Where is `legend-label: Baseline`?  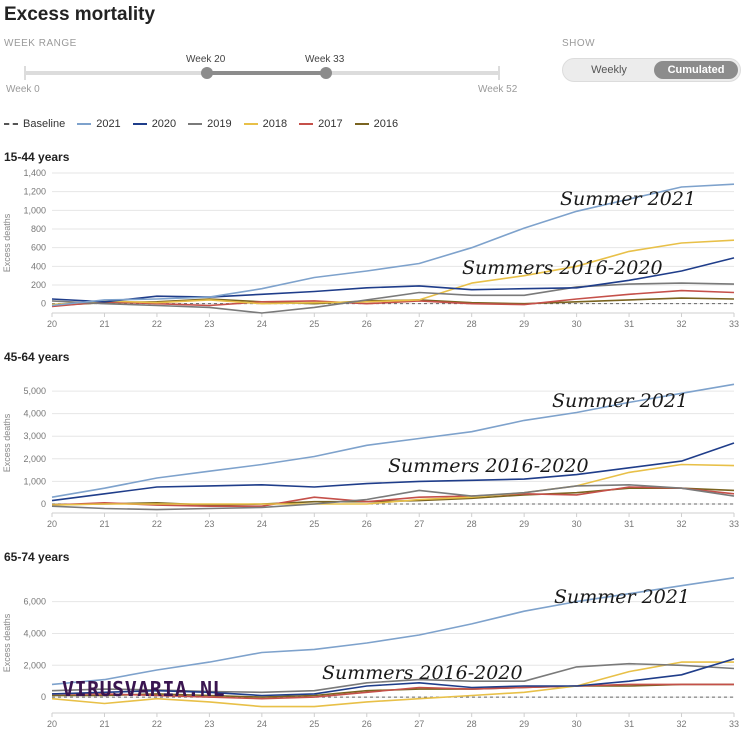
legend-label: Baseline is located at coordinates (44, 124).